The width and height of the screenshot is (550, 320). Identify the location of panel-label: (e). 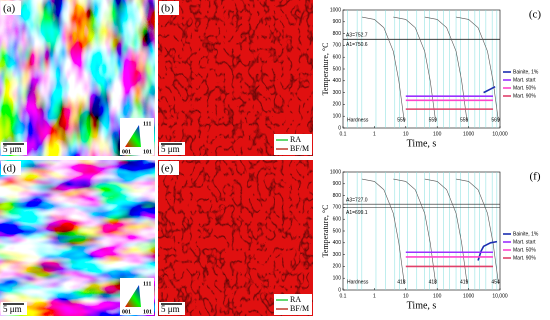
(167, 169).